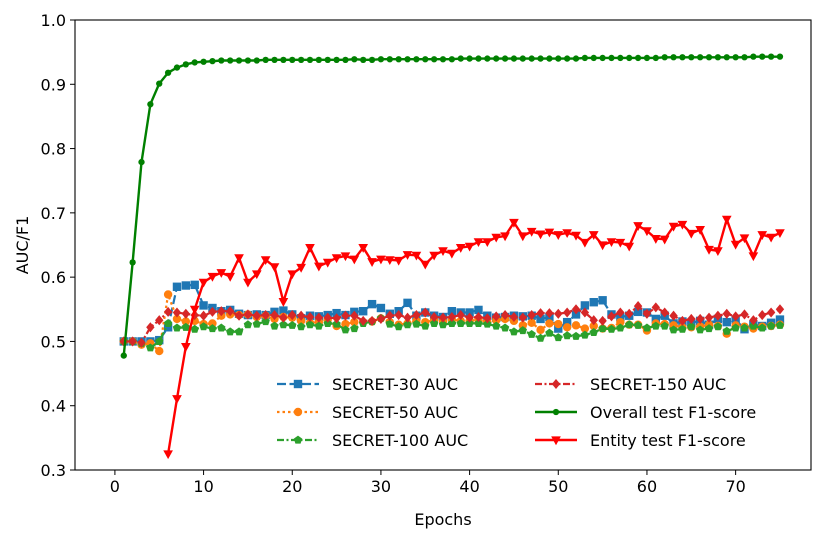 The image size is (822, 543). I want to click on y-tick-label: 0.7, so click(53, 213).